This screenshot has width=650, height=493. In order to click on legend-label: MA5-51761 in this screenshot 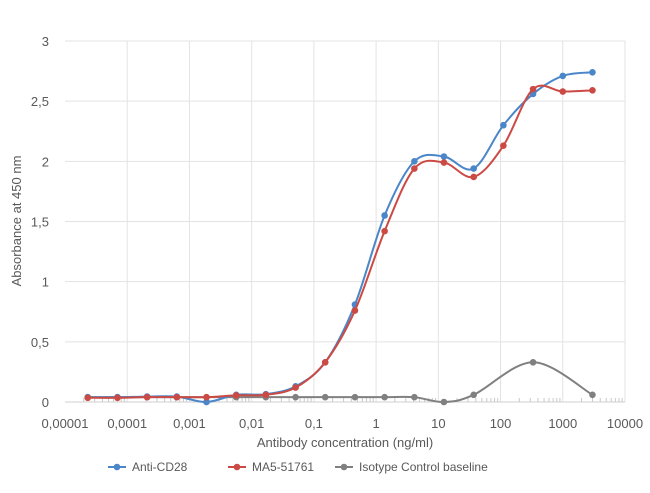, I will do `click(283, 467)`.